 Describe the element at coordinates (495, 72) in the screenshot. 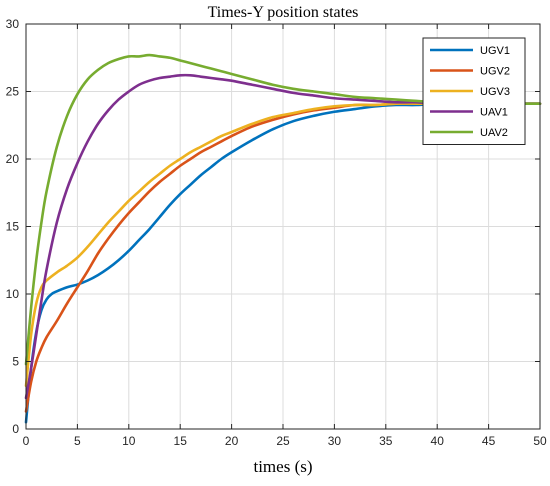

I see `legend-label-ugv2: UGV2` at that location.